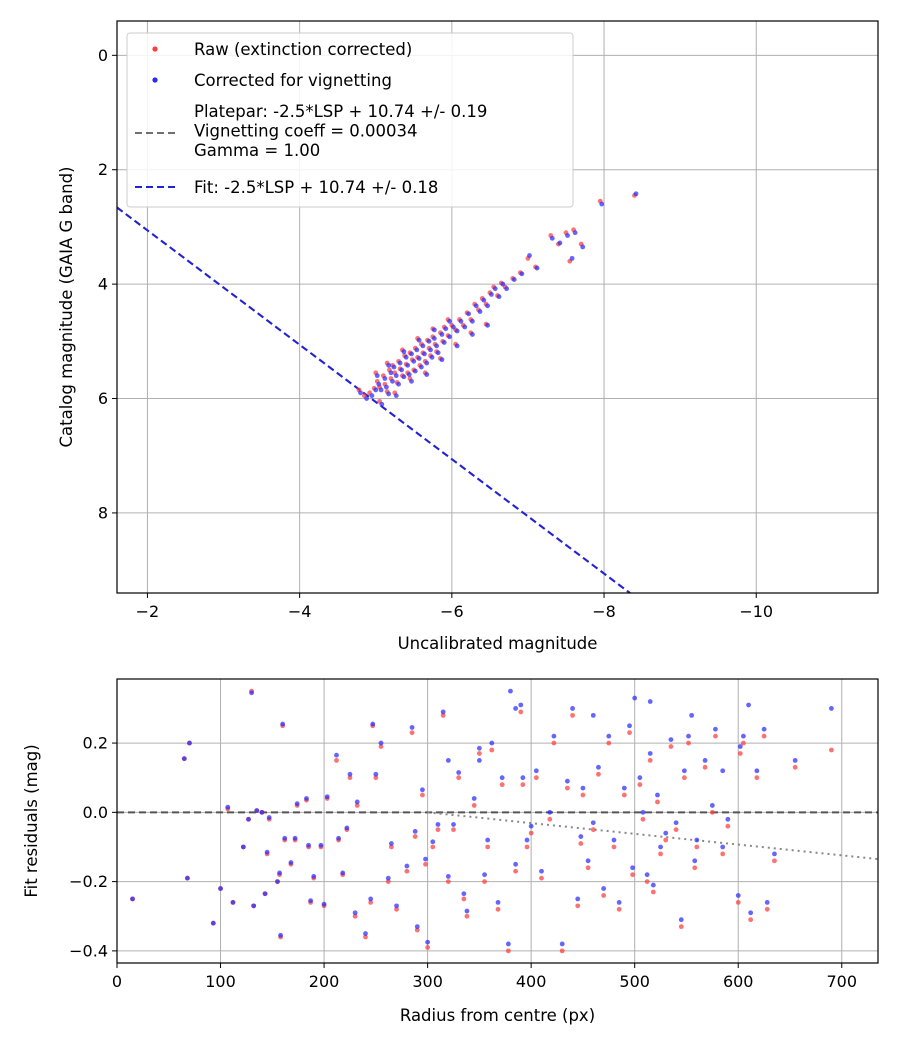 This screenshot has width=900, height=1050. What do you see at coordinates (841, 981) in the screenshot?
I see `x-tick-label: 700` at bounding box center [841, 981].